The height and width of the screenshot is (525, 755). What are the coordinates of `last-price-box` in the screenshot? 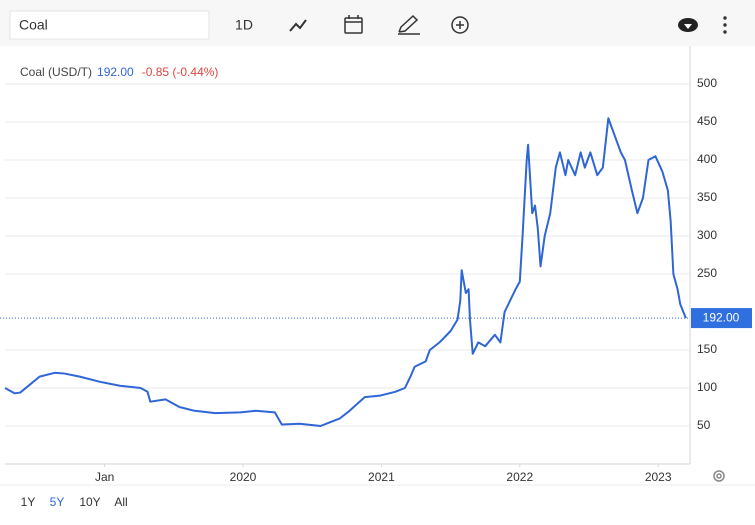 It's located at (721, 318).